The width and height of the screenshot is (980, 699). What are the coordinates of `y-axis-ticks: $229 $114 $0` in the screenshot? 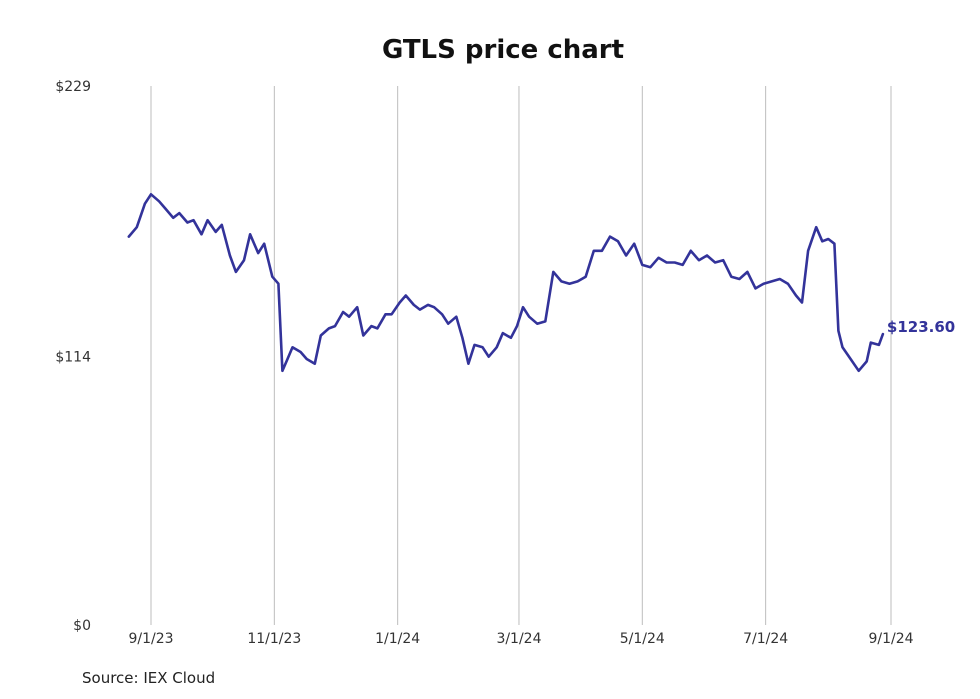 It's located at (73, 356).